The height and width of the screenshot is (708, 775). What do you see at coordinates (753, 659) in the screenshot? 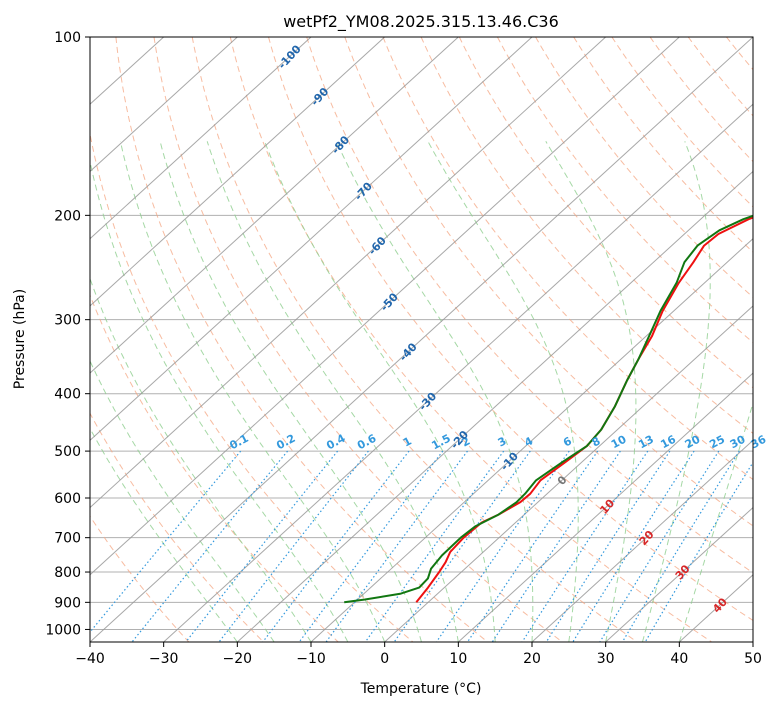
I see `x-tick-label: 50` at bounding box center [753, 659].